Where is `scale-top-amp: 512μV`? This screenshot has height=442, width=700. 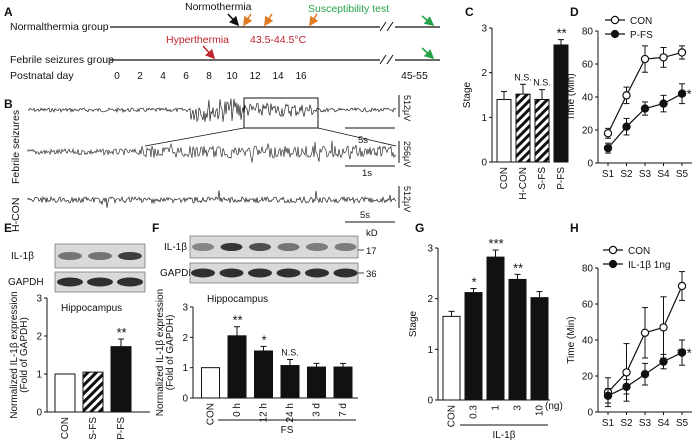
scale-top-amp: 512μV is located at coordinates (407, 108).